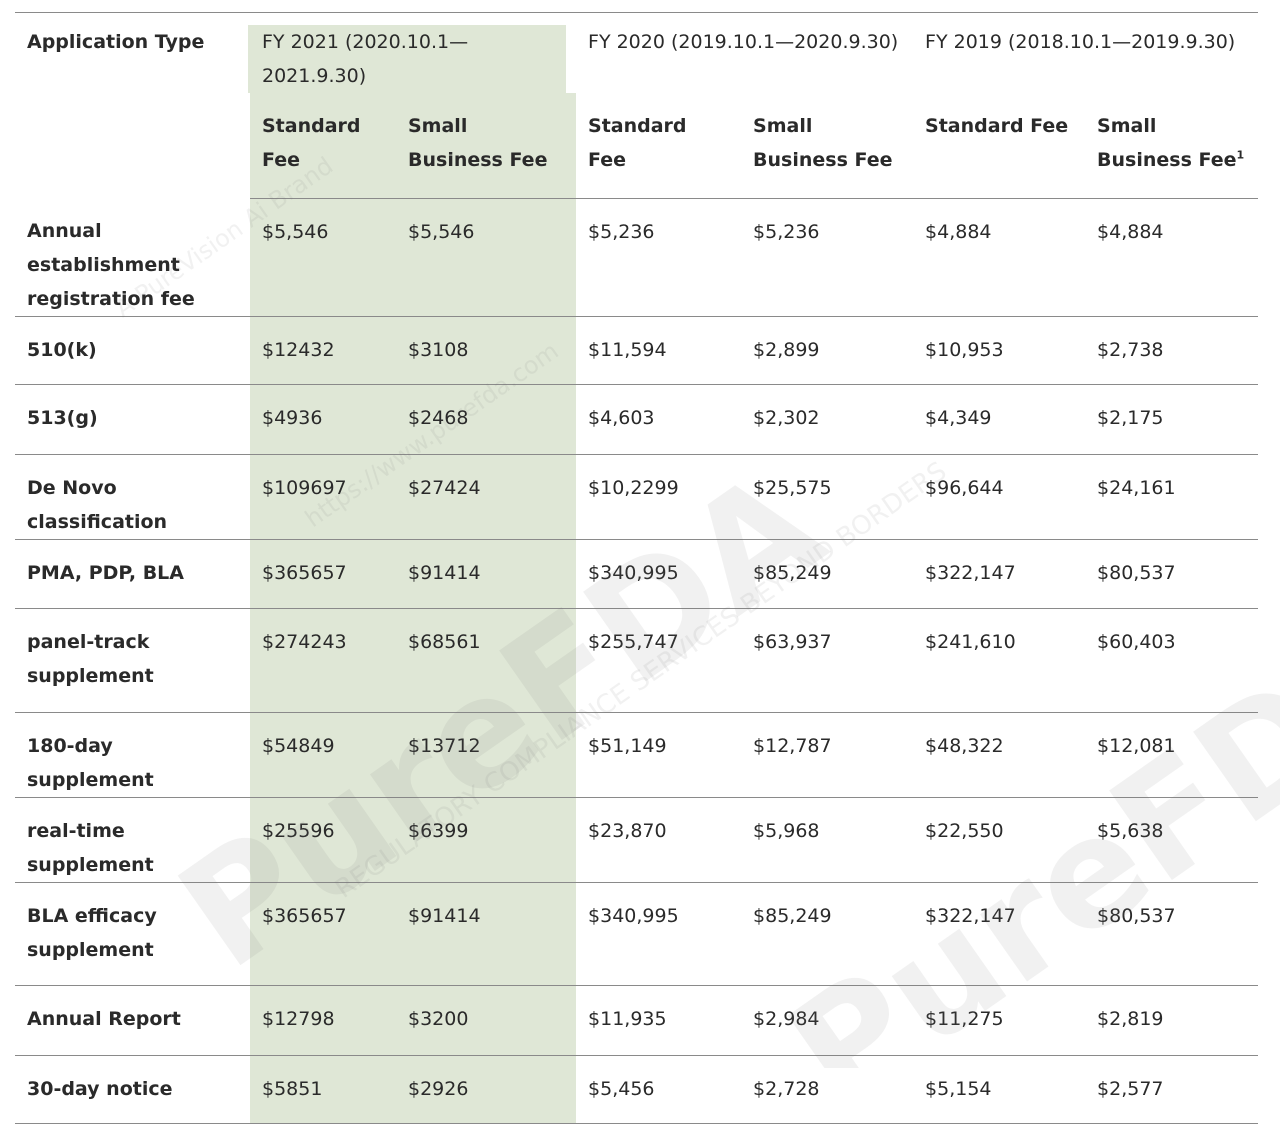 This screenshot has width=1280, height=1124. Describe the element at coordinates (827, 840) in the screenshot. I see `fee-cell: $5,968` at that location.